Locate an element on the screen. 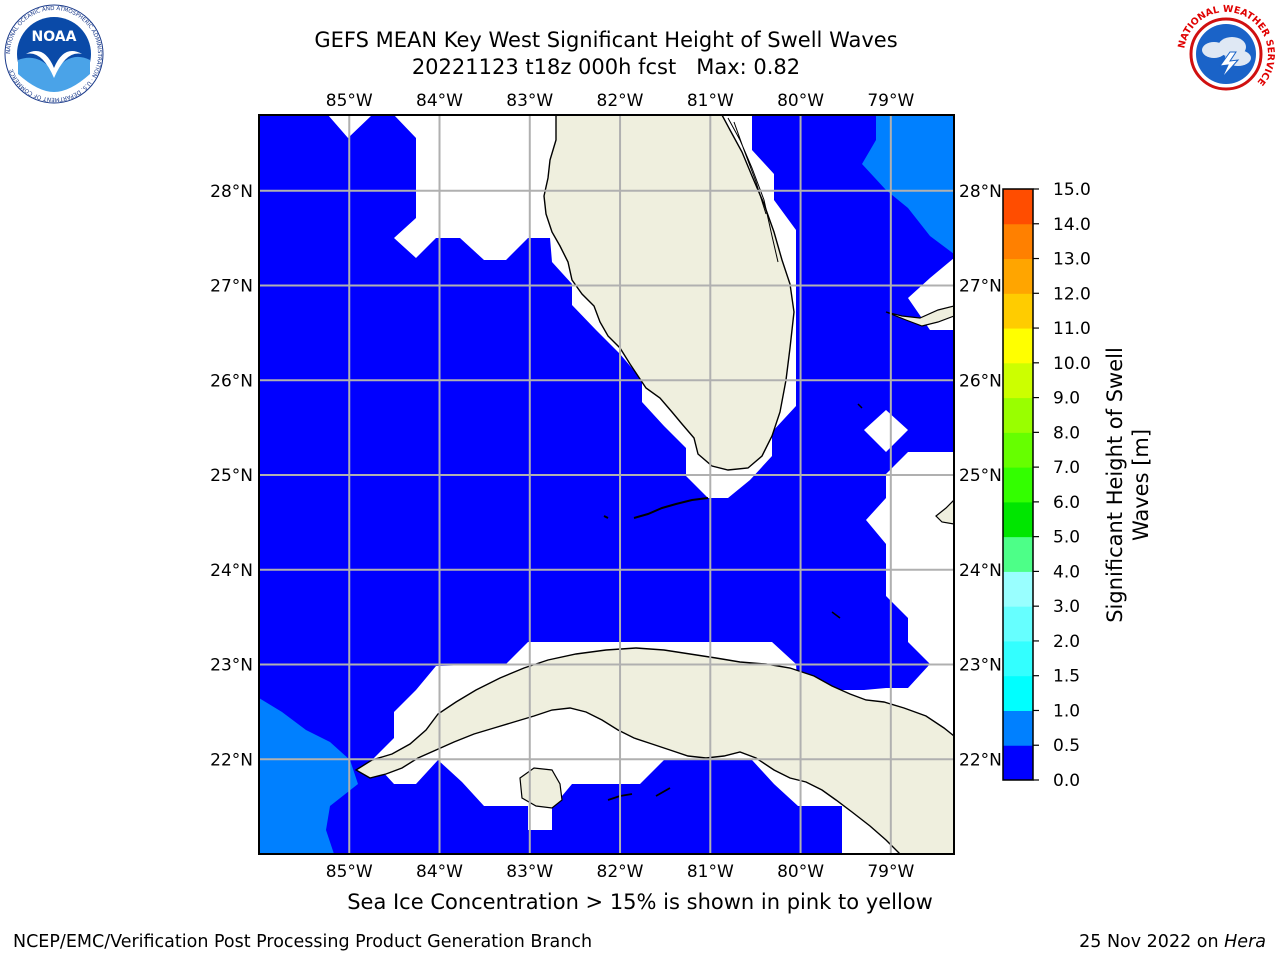 This screenshot has width=1280, height=960. colorbar-tick-label: 1.5 is located at coordinates (1066, 677).